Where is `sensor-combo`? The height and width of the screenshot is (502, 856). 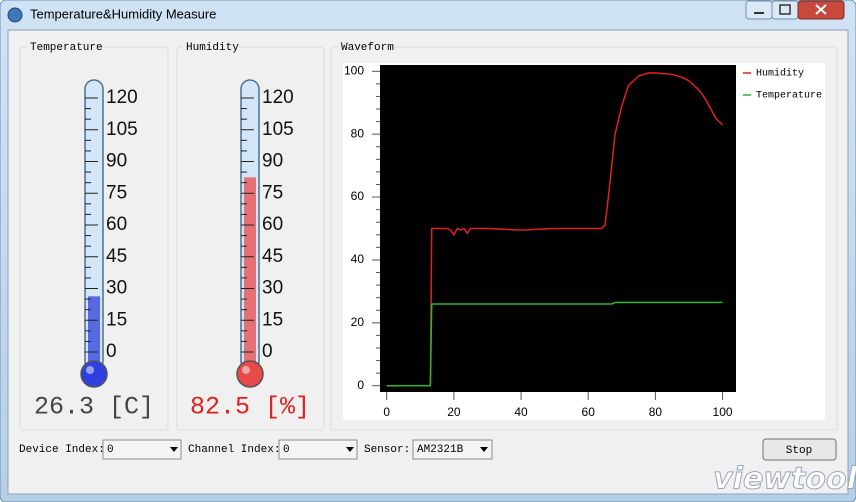
sensor-combo is located at coordinates (452, 449).